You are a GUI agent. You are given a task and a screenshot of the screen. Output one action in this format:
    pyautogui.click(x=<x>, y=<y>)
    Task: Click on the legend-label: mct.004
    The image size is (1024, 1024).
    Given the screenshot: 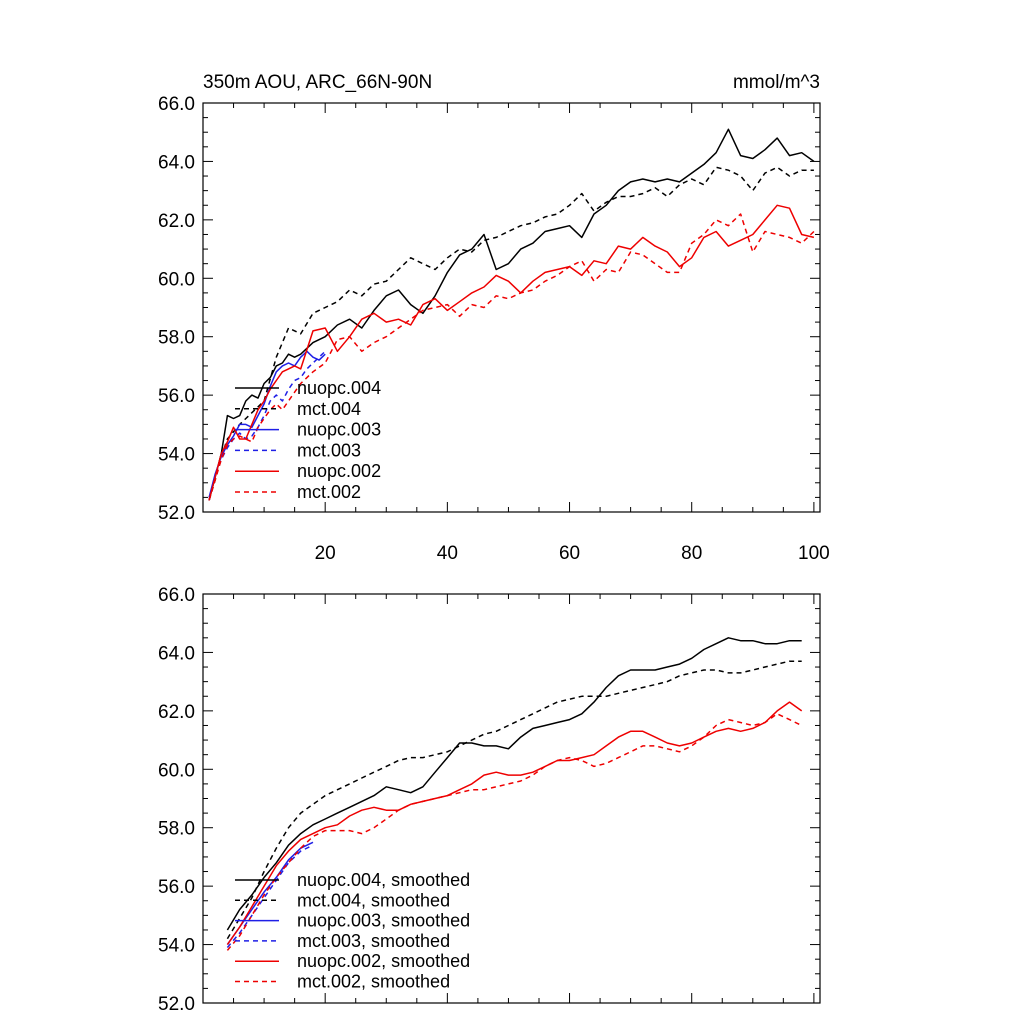 What is the action you would take?
    pyautogui.click(x=329, y=409)
    